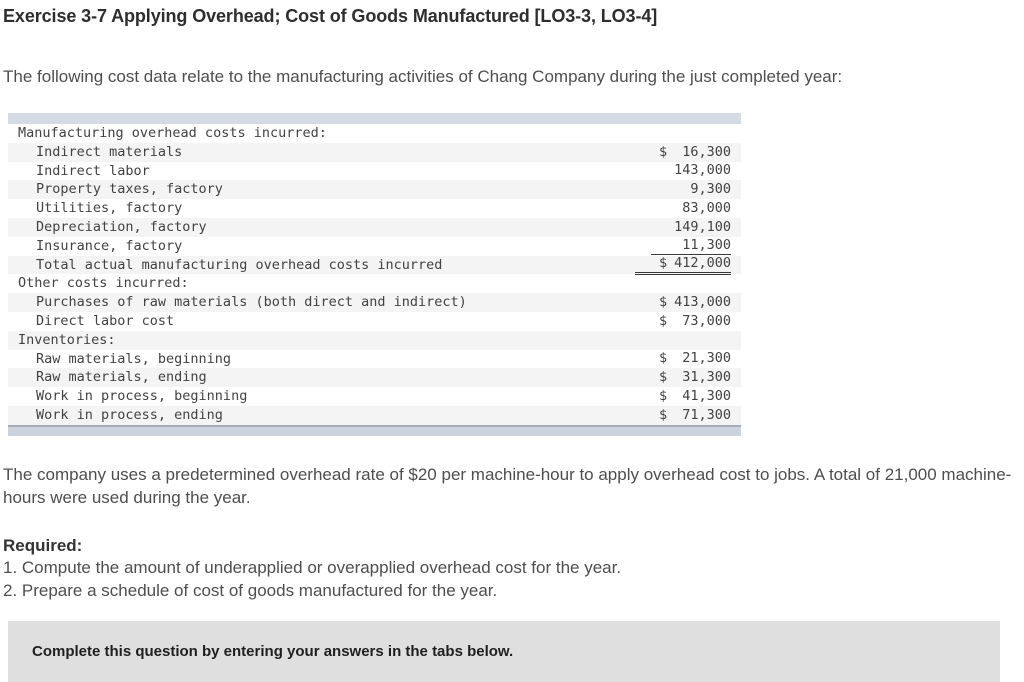 The height and width of the screenshot is (682, 1024). I want to click on table-top-bar, so click(374, 118).